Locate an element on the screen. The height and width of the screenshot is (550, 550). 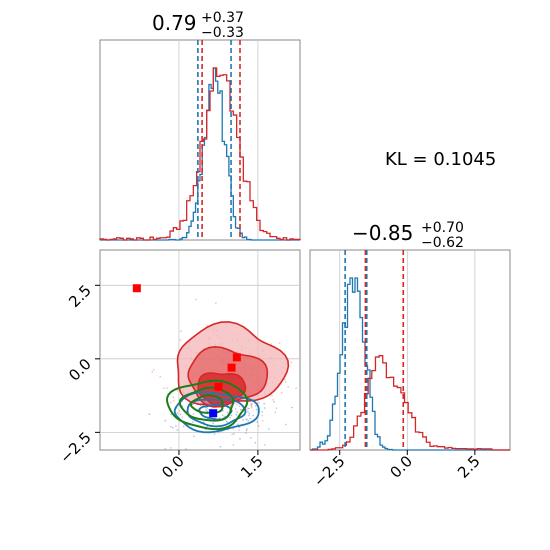
joint-ytick-label: 2.5 is located at coordinates (80, 296).